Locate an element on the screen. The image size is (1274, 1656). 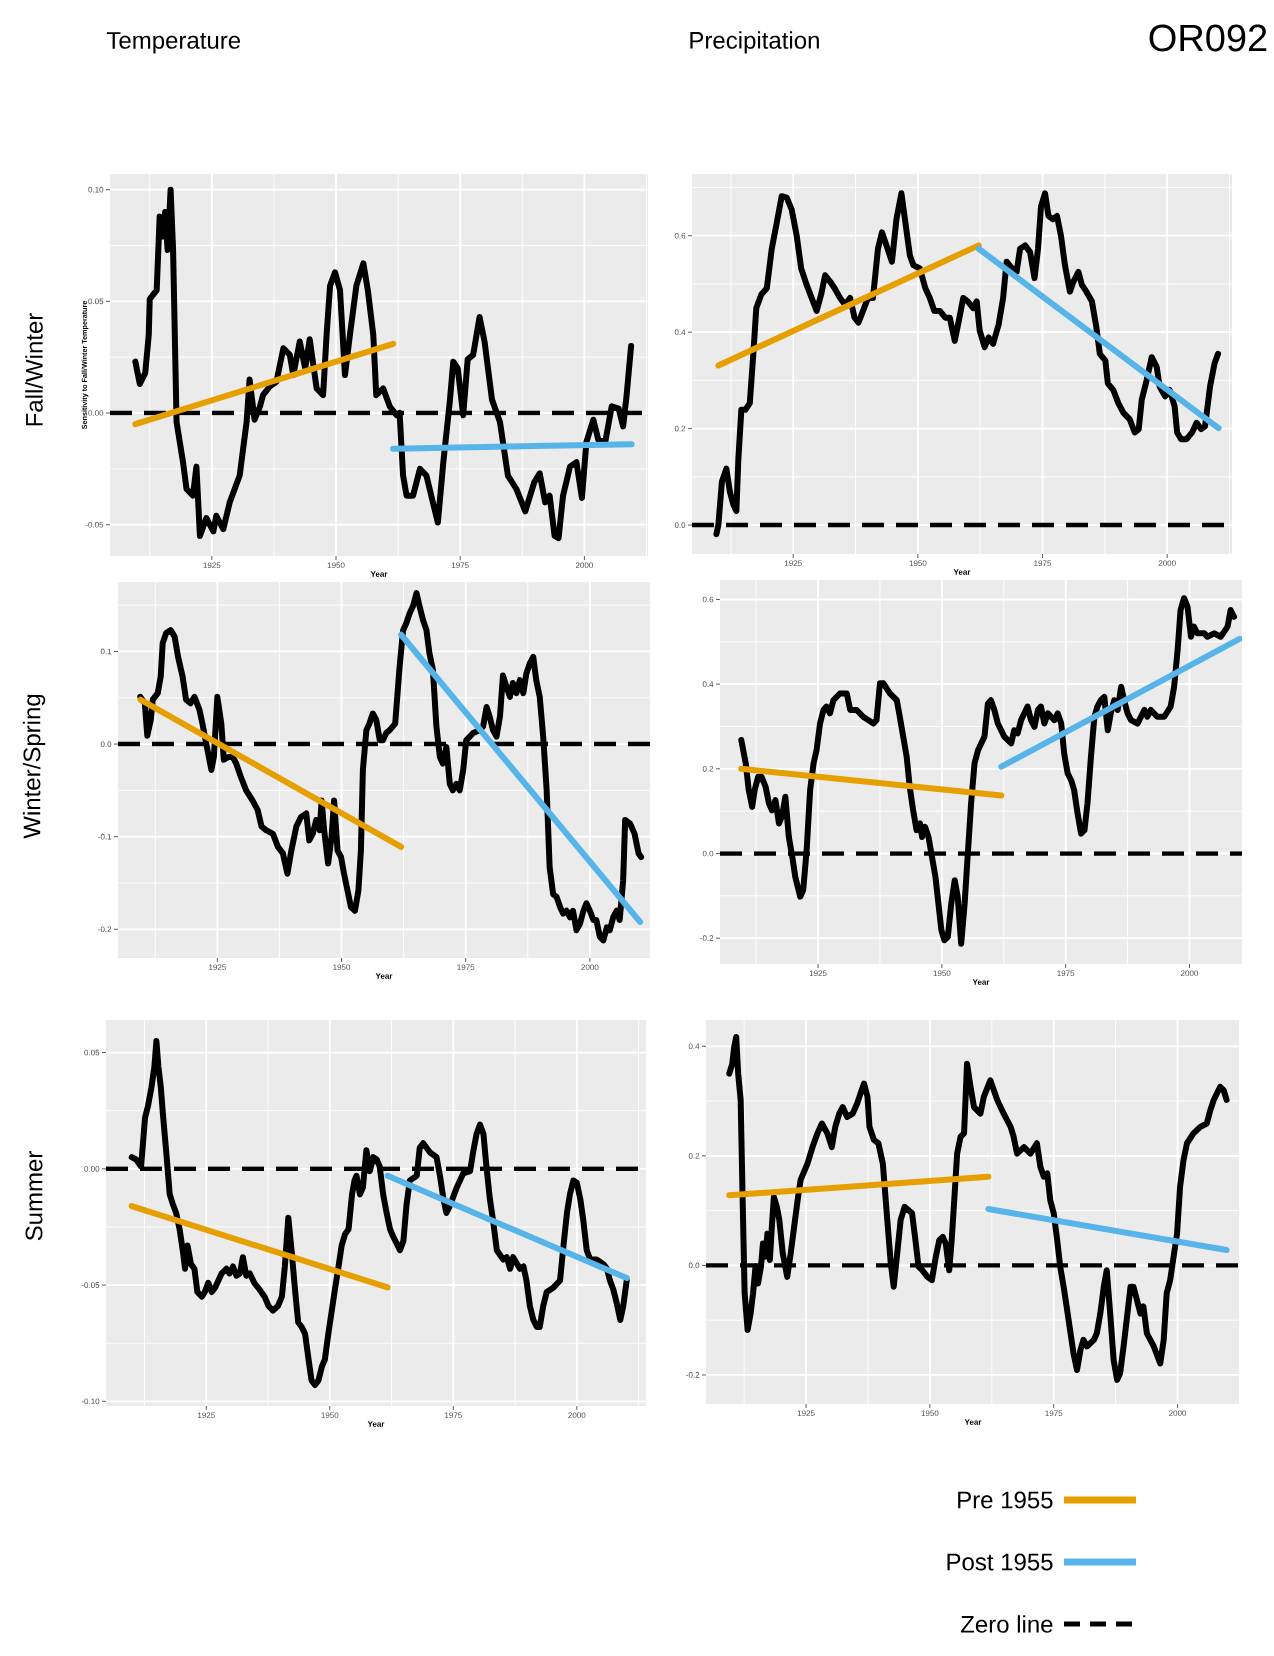
legend-label: Zero line is located at coordinates (1006, 1624).